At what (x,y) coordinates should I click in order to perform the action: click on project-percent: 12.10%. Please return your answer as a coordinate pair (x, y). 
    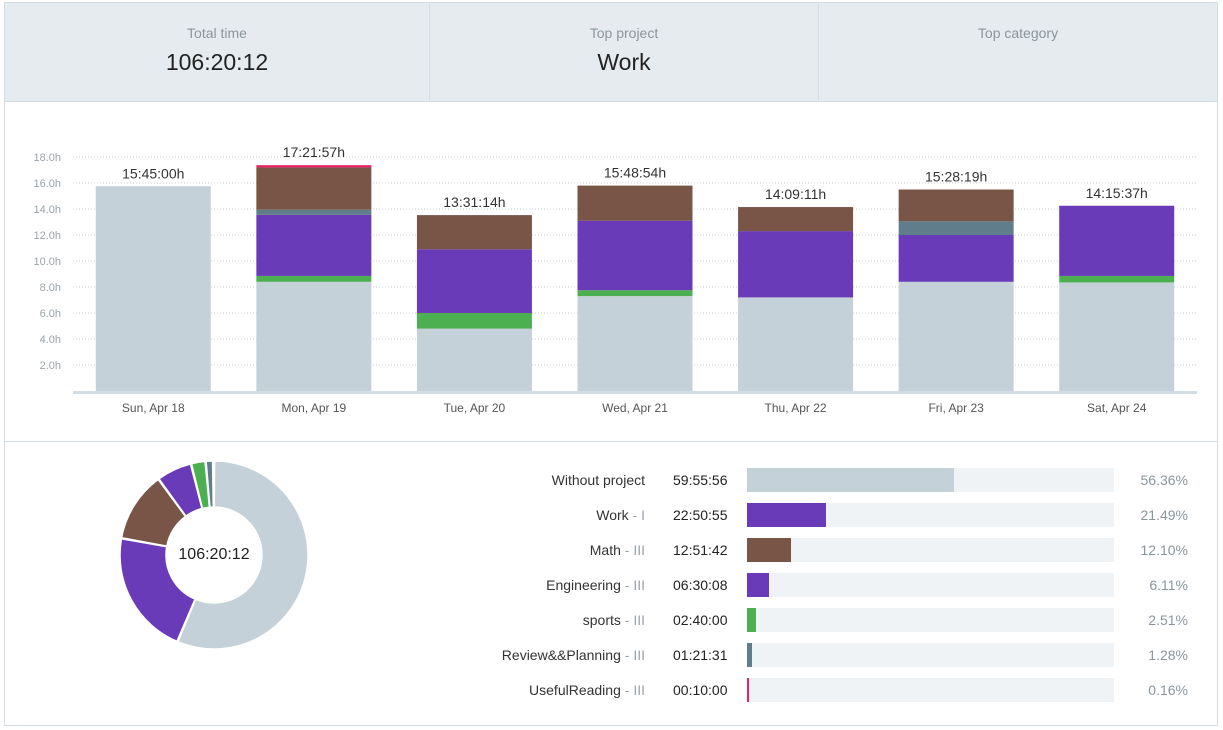
    Looking at the image, I should click on (1164, 550).